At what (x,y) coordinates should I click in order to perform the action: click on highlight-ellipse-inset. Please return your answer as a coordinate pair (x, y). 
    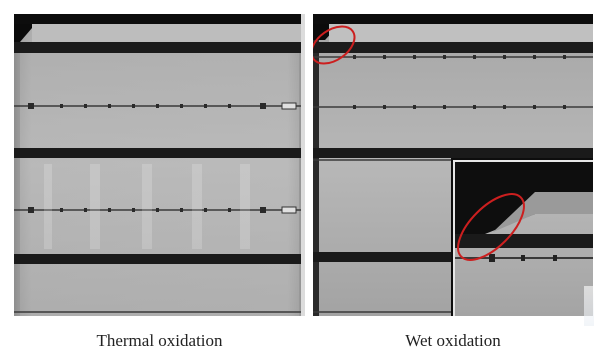
    Looking at the image, I should click on (491, 227).